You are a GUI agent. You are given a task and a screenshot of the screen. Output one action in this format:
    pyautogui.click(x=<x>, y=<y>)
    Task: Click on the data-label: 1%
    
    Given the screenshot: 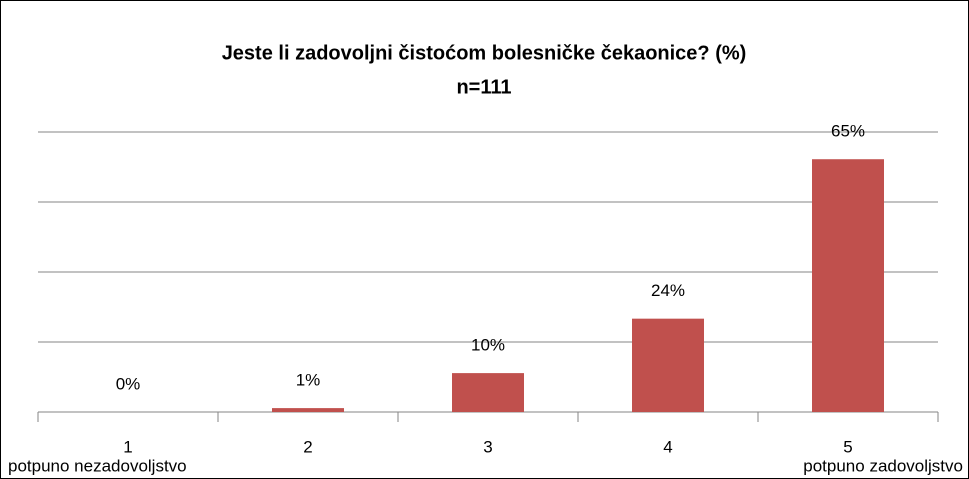 What is the action you would take?
    pyautogui.click(x=308, y=380)
    